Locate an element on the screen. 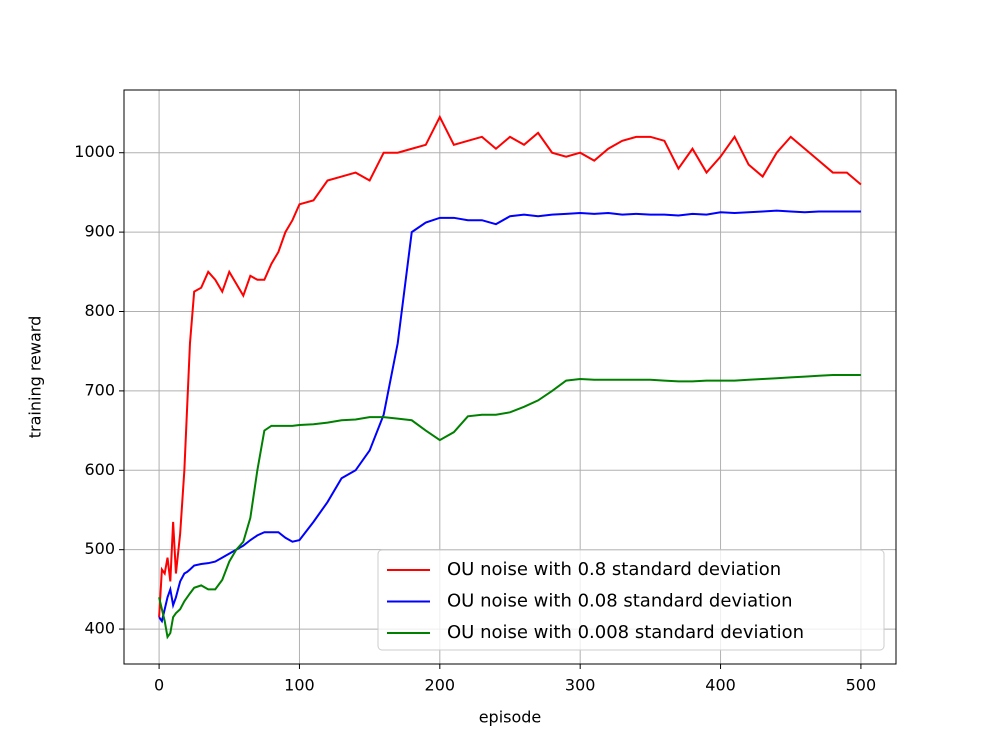  legend-box is located at coordinates (631, 600).